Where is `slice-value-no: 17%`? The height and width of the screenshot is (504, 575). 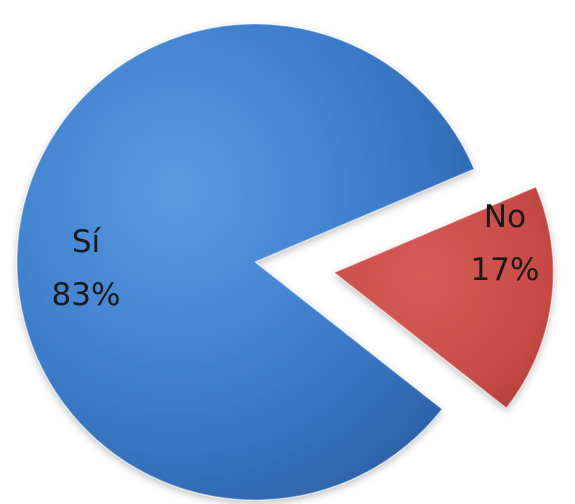
slice-value-no: 17% is located at coordinates (505, 270).